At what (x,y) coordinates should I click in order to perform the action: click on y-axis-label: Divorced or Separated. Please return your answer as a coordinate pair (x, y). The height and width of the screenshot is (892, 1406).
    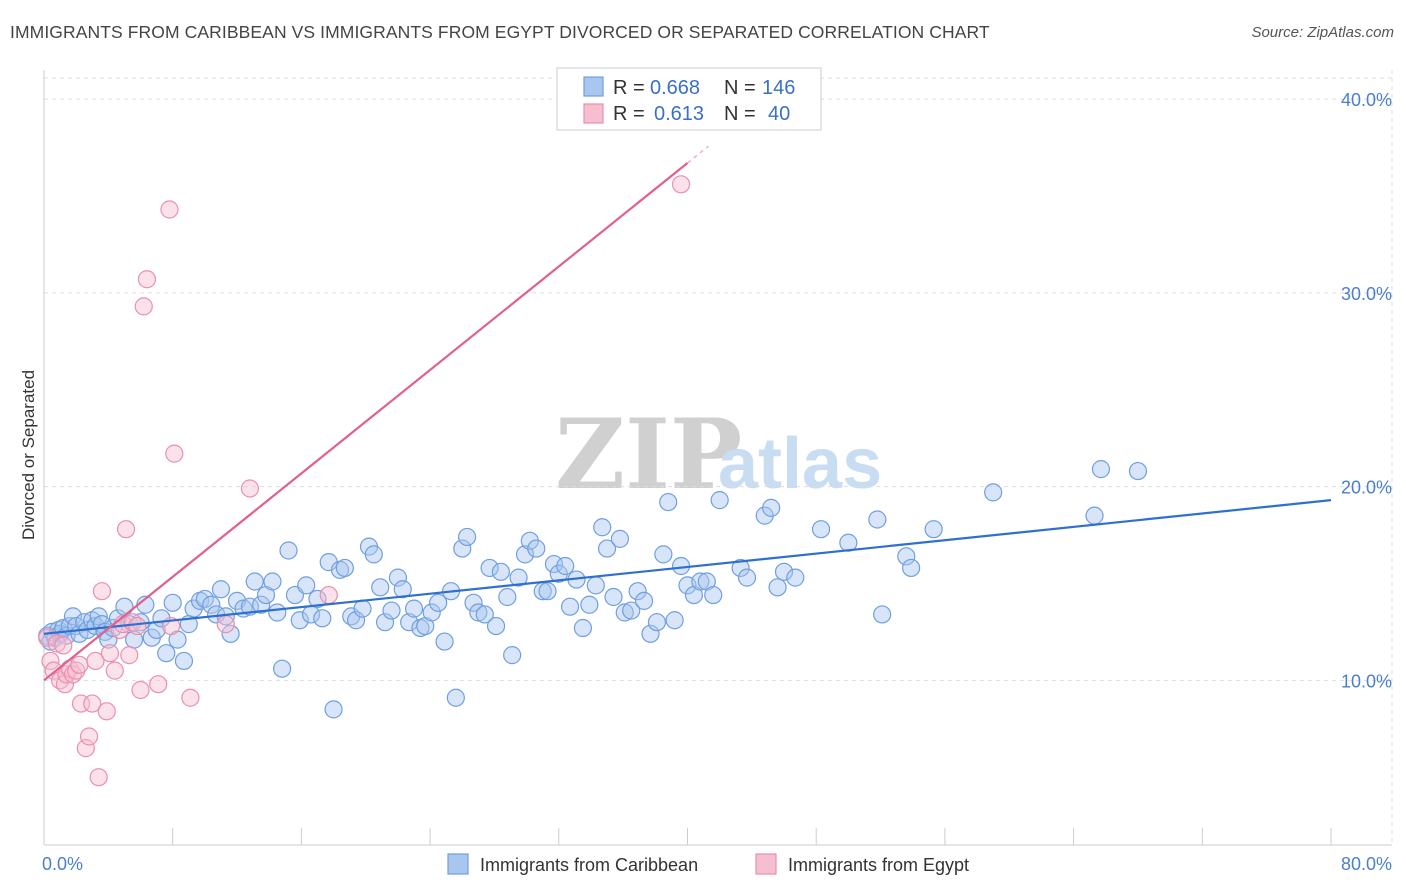
    Looking at the image, I should click on (28, 455).